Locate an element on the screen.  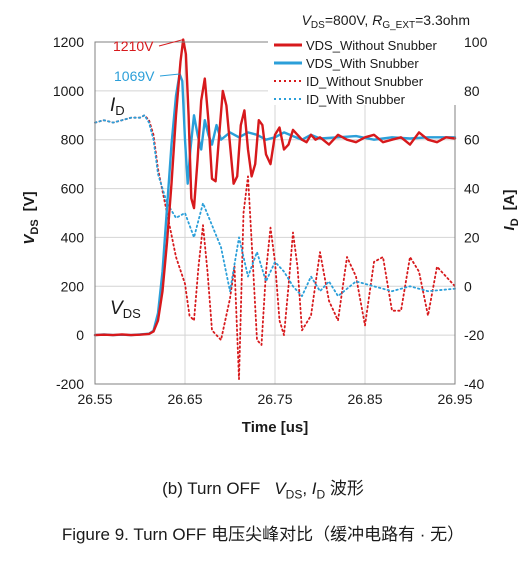
legend-label-vds-with: VDS_With Snubber is located at coordinates (362, 63).